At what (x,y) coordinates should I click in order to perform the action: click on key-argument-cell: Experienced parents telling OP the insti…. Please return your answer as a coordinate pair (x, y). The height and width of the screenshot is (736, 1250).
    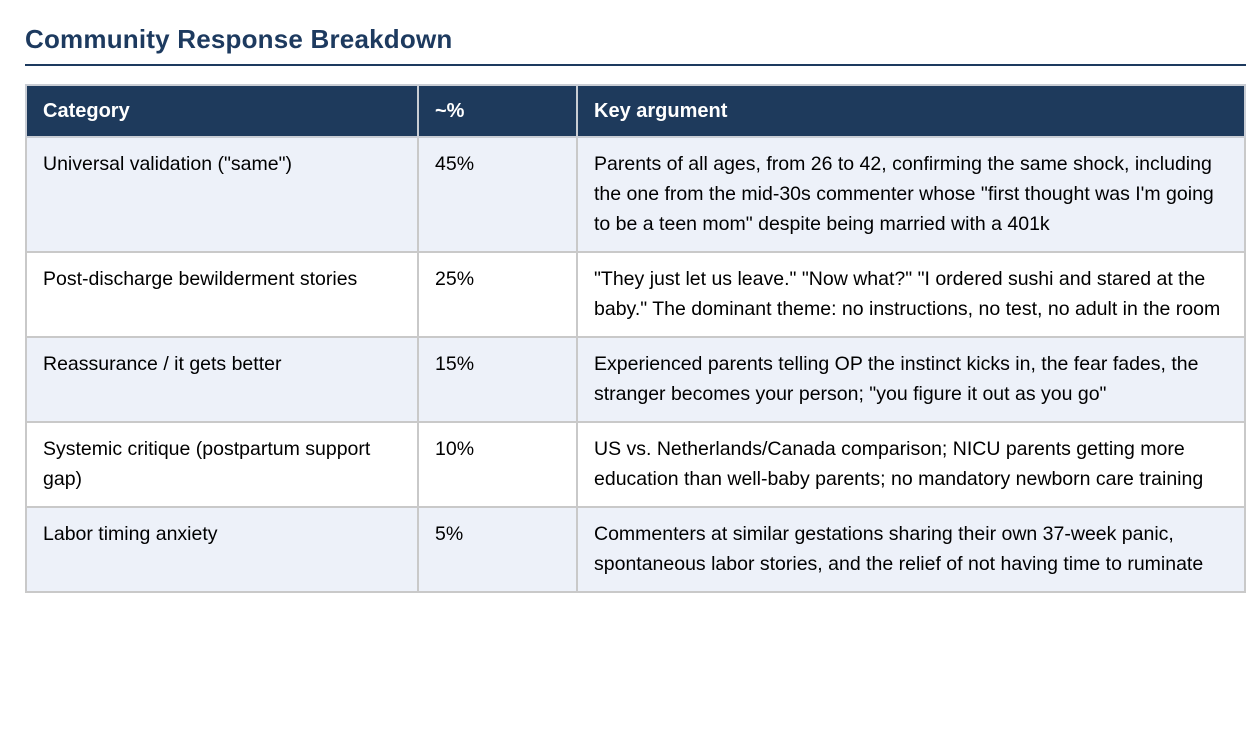
    Looking at the image, I should click on (911, 379).